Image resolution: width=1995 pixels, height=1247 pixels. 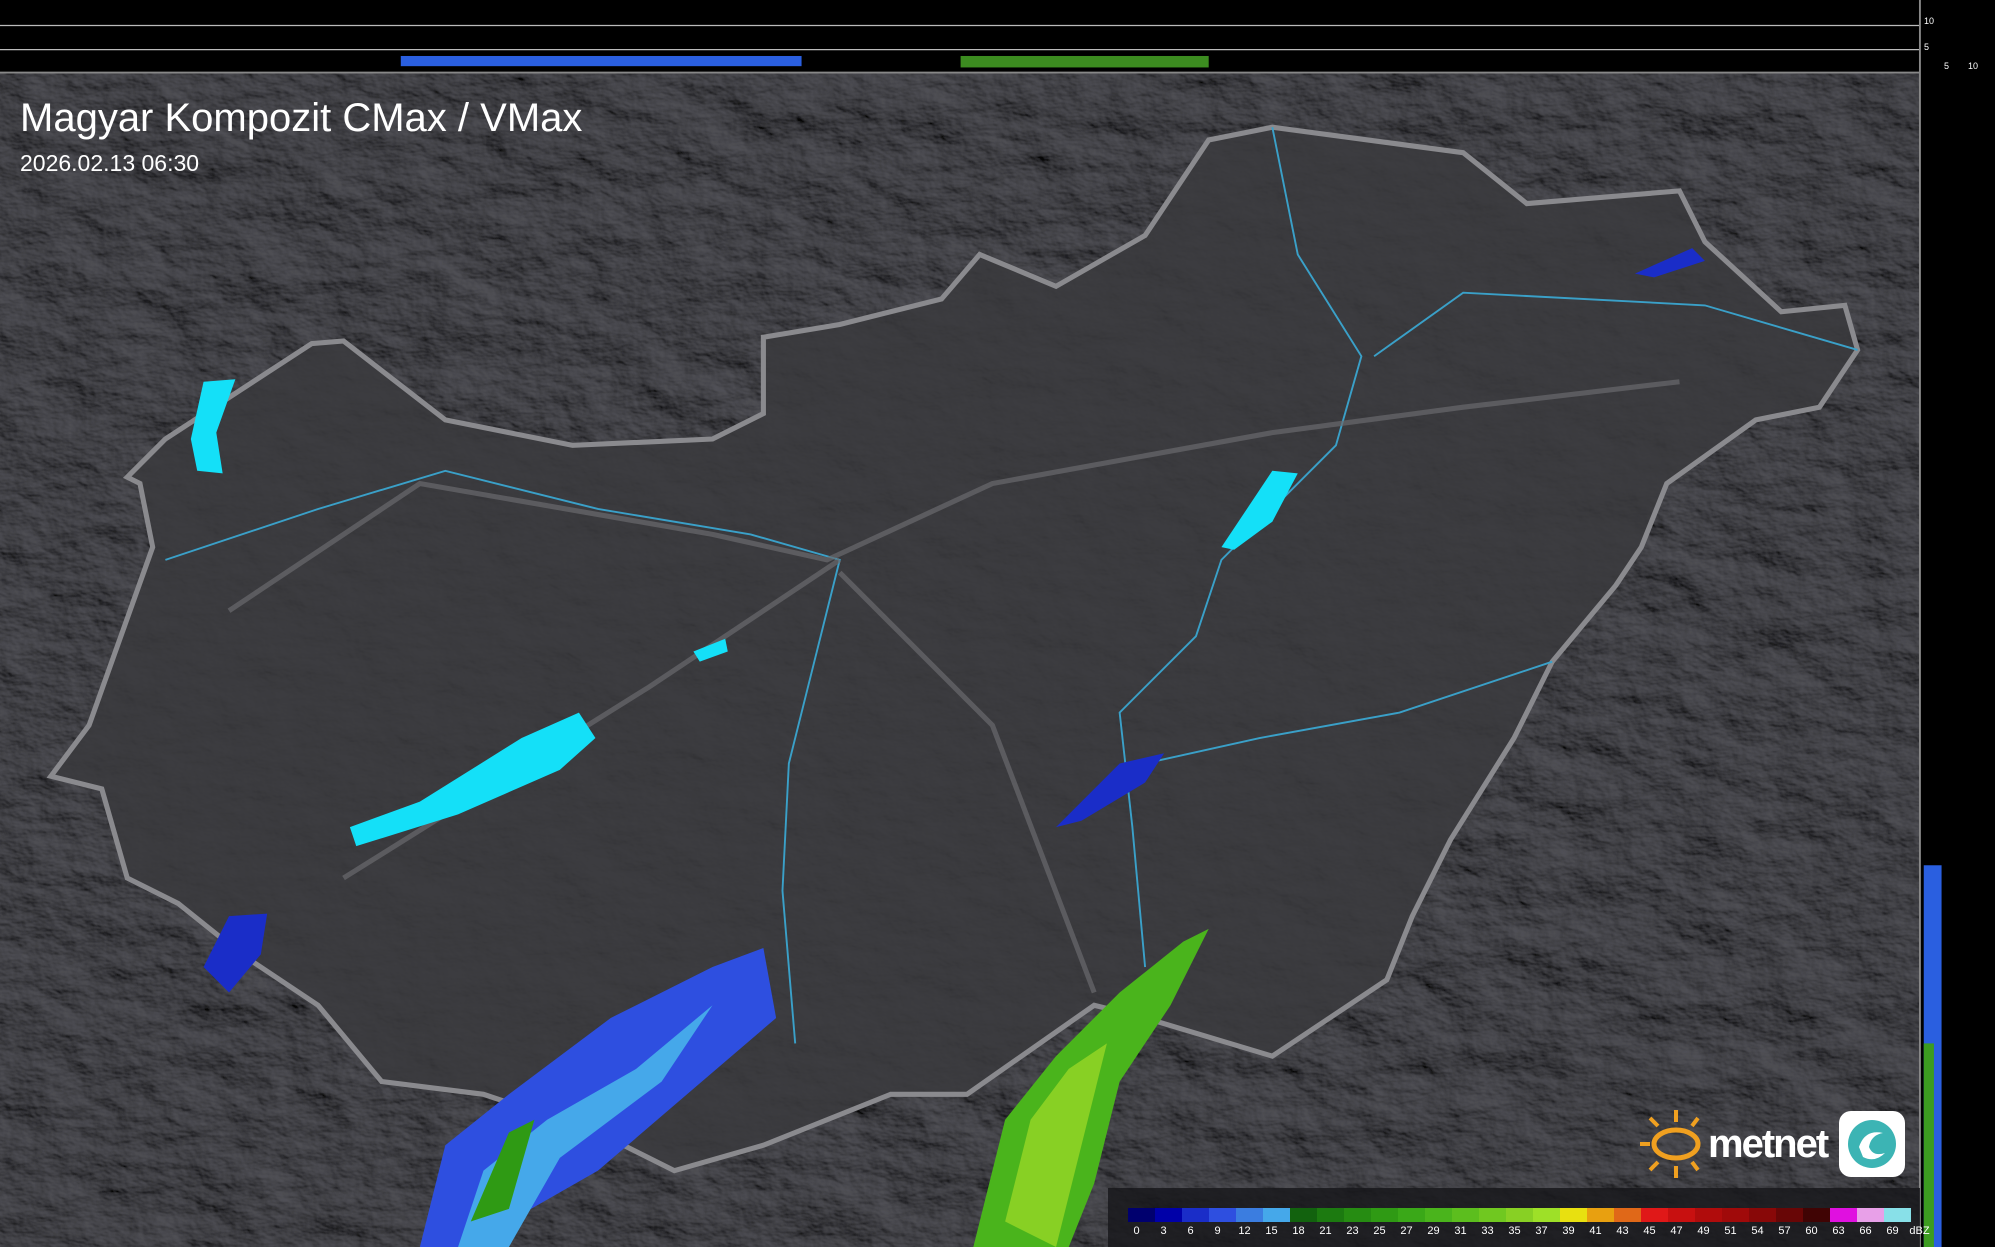 I want to click on legend-label: 25, so click(x=1379, y=1231).